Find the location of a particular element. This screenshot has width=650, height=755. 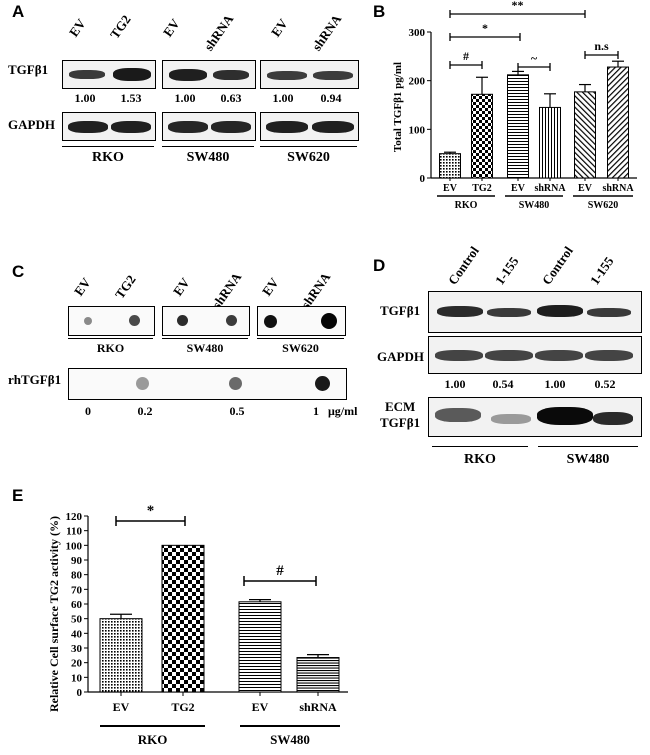

panel-a-lane-label: TG2 is located at coordinates (120, 27).